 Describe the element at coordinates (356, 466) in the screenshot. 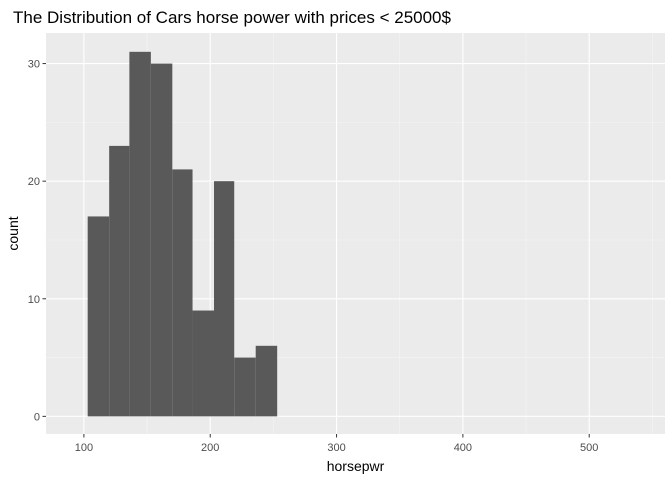

I see `x-axis-title: horsepwr` at that location.